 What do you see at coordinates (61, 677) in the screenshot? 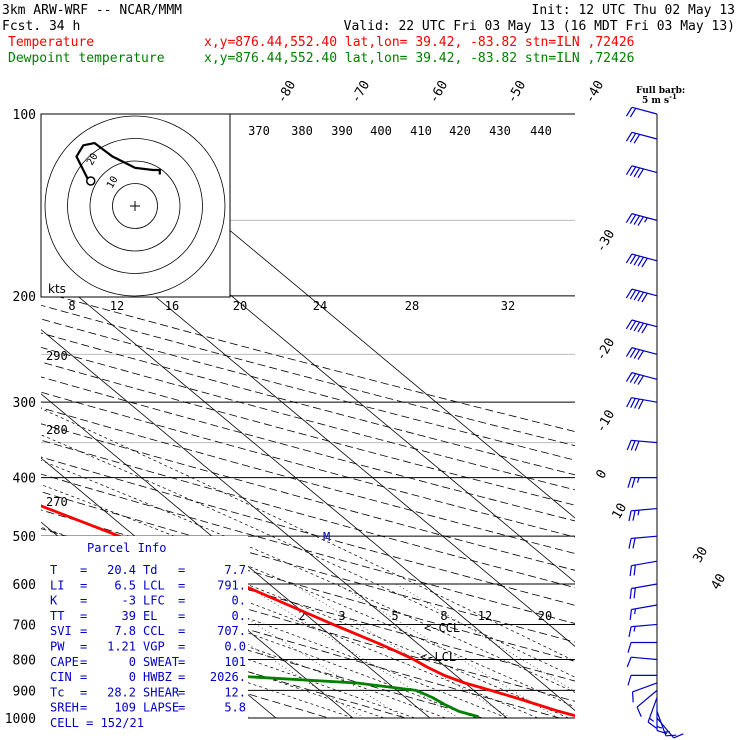
I see `parcel-label: CIN` at bounding box center [61, 677].